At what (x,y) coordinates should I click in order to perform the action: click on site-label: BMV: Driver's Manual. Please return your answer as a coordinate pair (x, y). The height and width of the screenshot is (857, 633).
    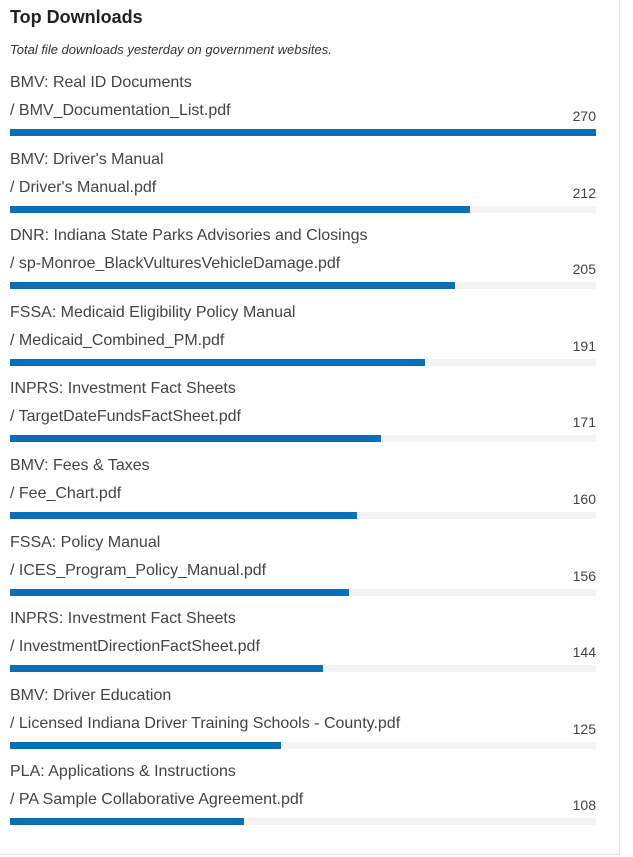
    Looking at the image, I should click on (87, 159).